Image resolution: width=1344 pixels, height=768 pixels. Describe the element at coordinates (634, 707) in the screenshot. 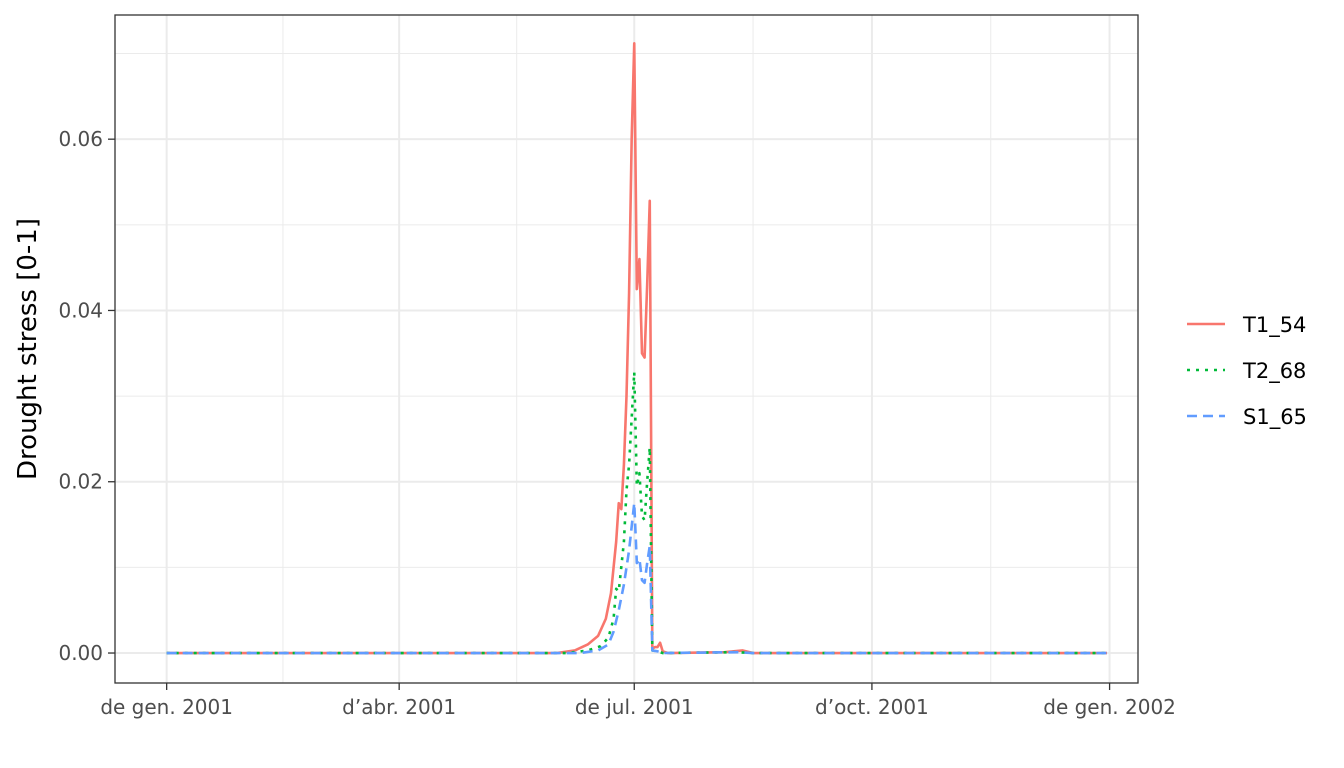

I see `x-tick-label: de jul. 2001` at that location.